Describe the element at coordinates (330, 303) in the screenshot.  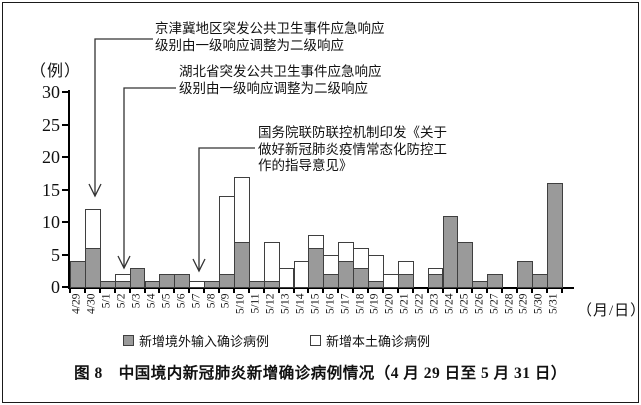
I see `x-tick-label: 5/16` at that location.